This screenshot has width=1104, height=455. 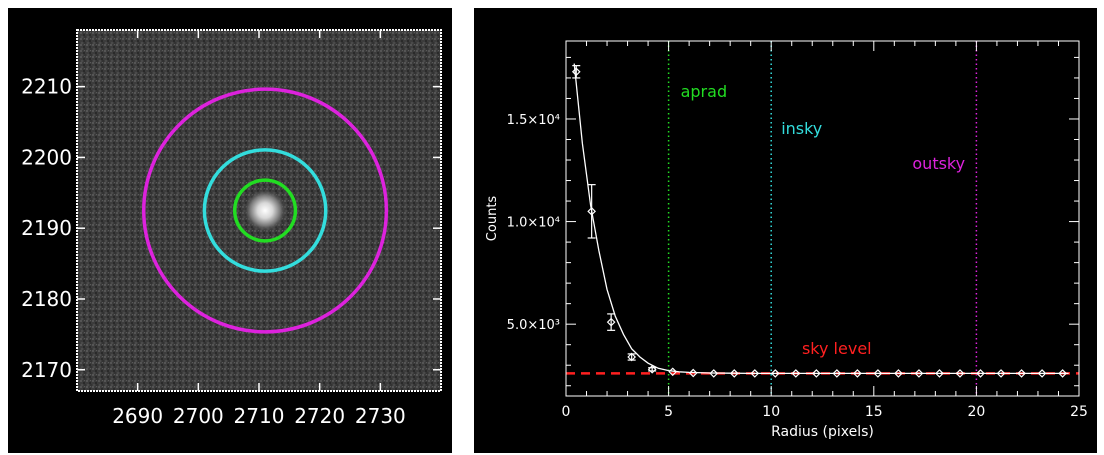 I want to click on aperture-circle-insky, so click(x=265, y=210).